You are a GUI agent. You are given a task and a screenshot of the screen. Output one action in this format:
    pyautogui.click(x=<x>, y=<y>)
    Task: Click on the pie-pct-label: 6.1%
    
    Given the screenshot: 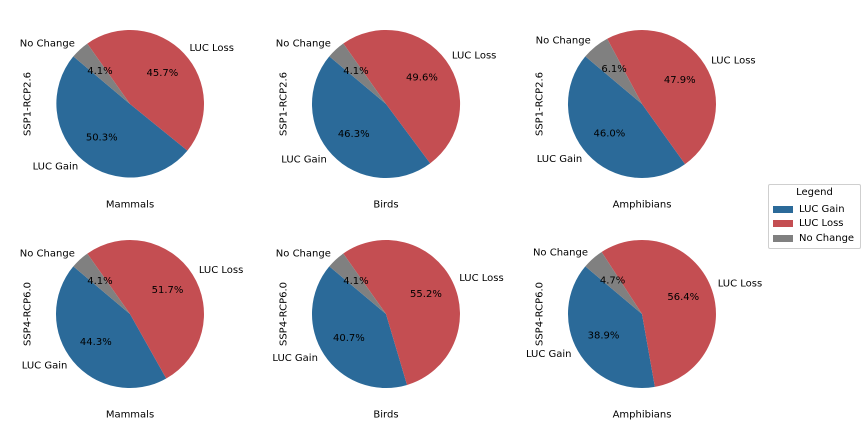 What is the action you would take?
    pyautogui.click(x=613, y=69)
    